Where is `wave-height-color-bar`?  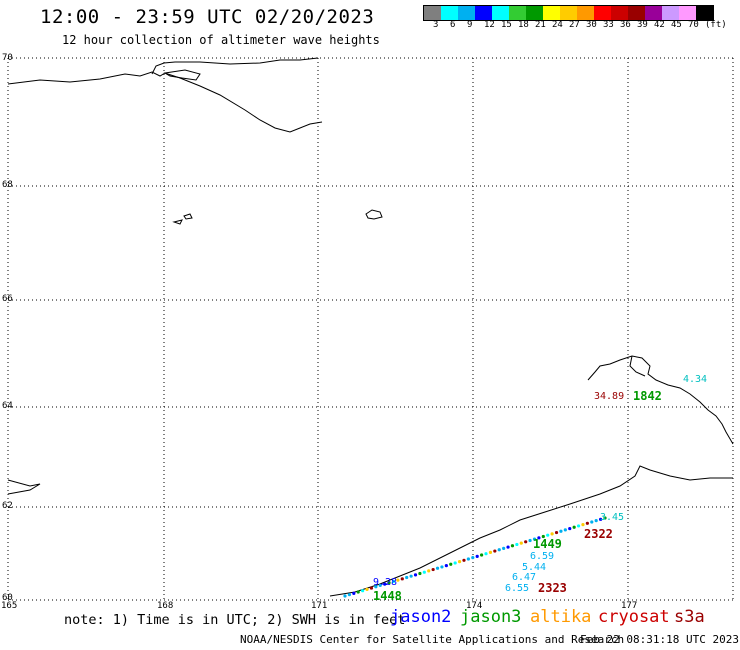 wave-height-color-bar is located at coordinates (568, 13).